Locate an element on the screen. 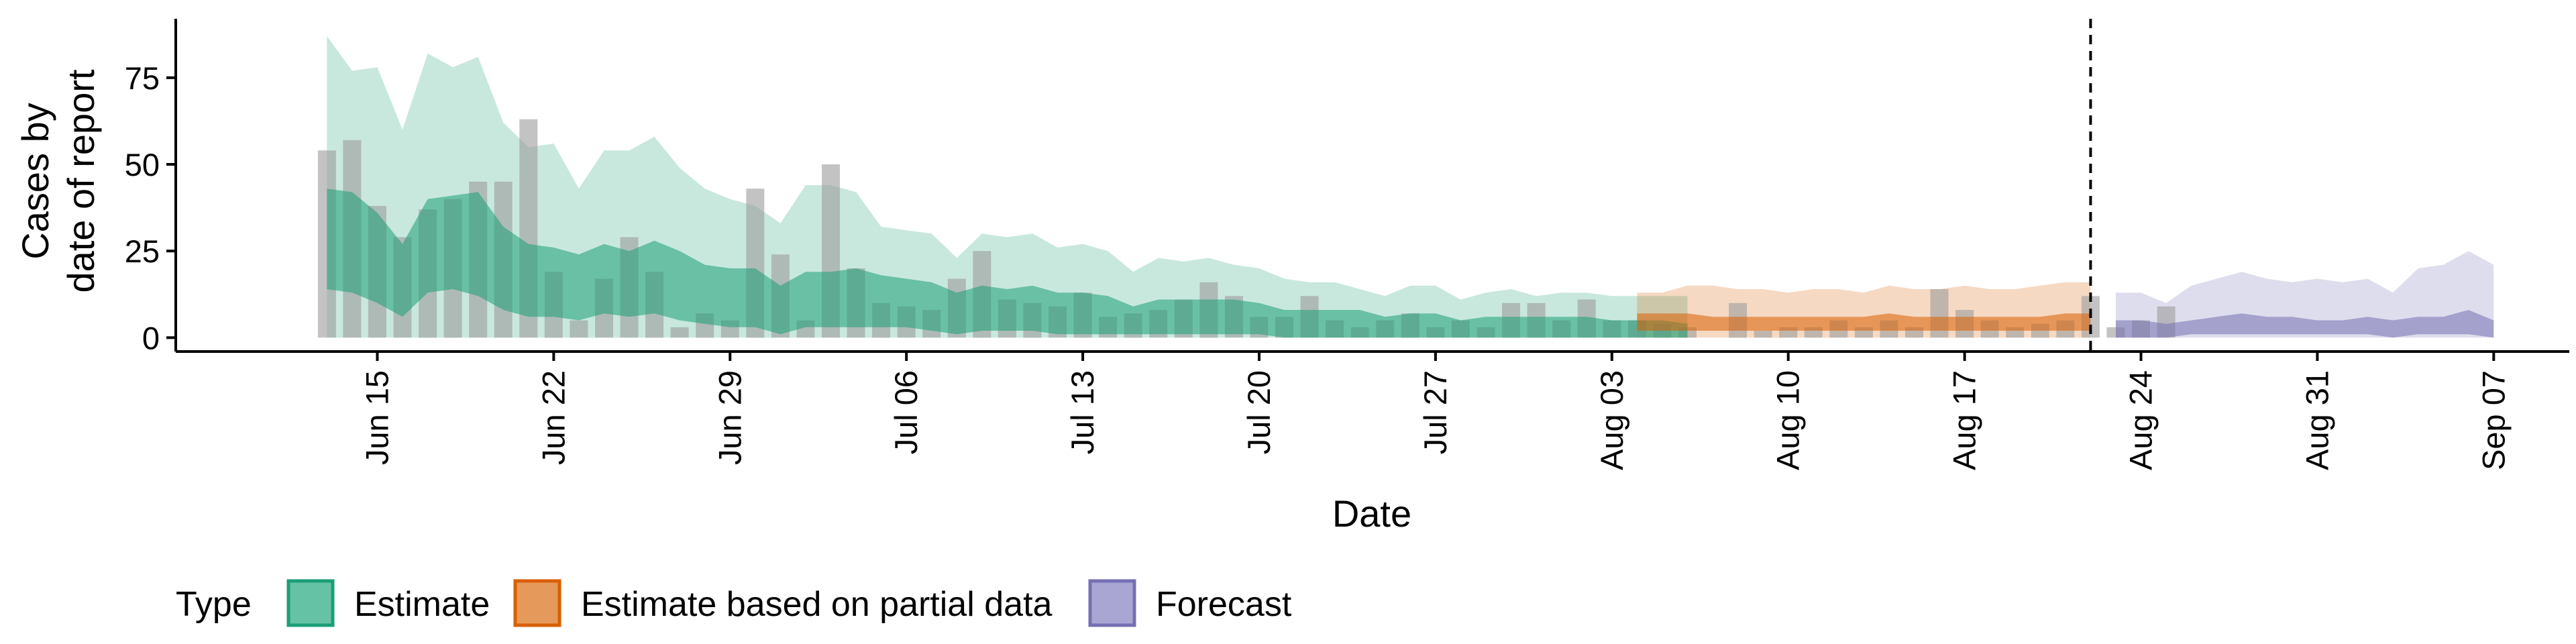  y-tick-label: 0 is located at coordinates (151, 338).